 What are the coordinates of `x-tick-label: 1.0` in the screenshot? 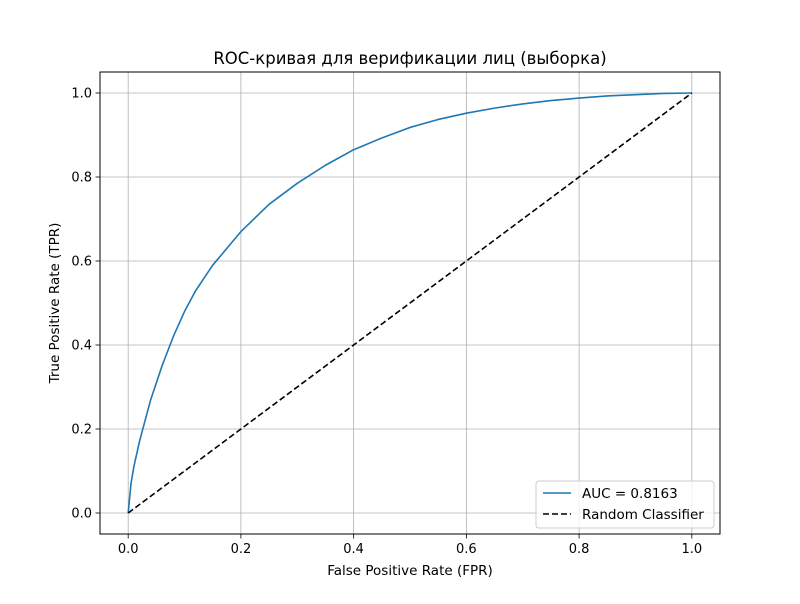 It's located at (691, 549).